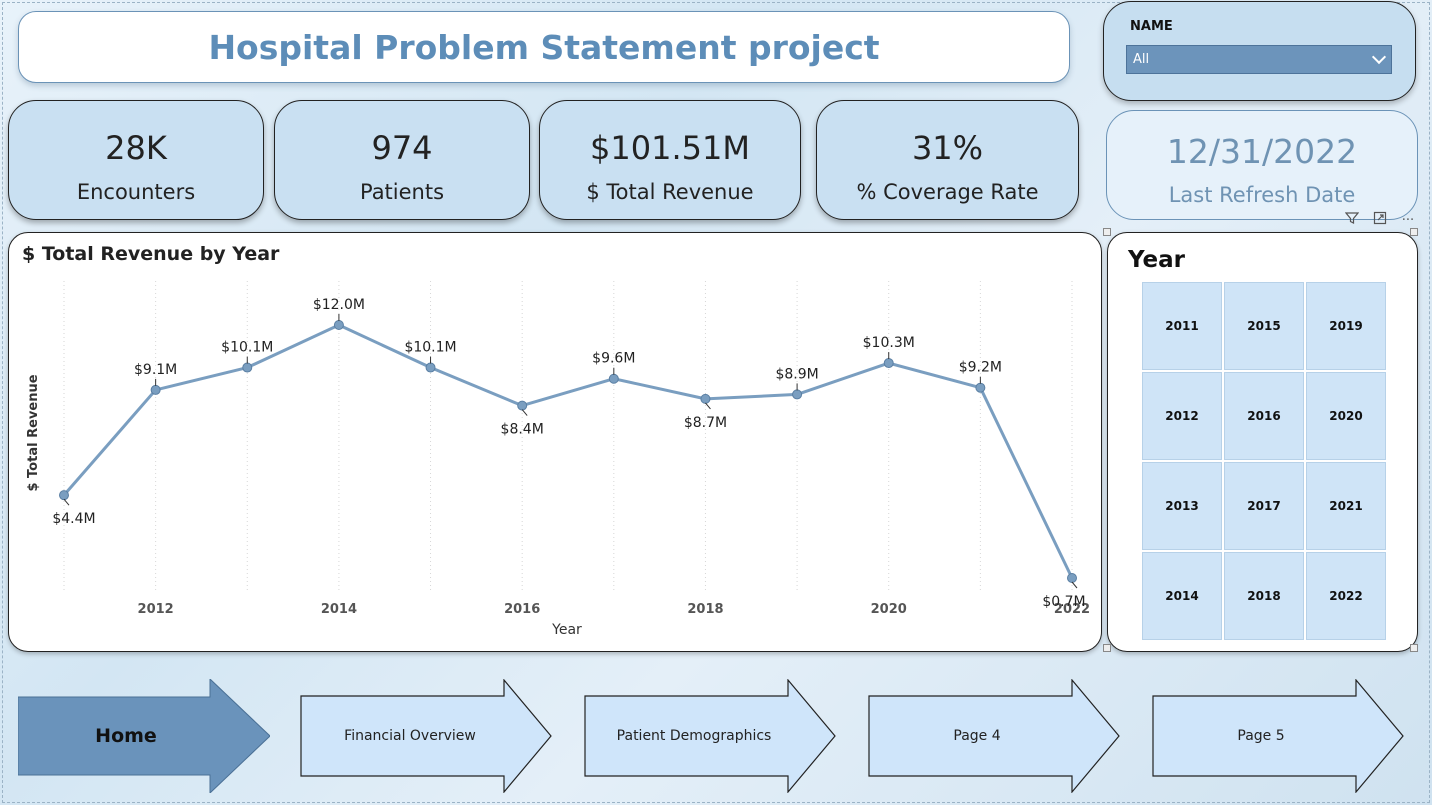  I want to click on kpi-value: 974, so click(402, 148).